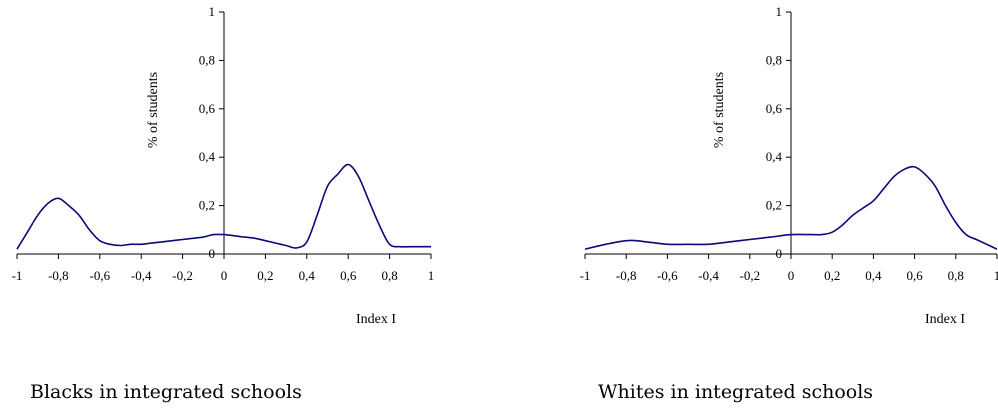 Image resolution: width=998 pixels, height=409 pixels. I want to click on chart-caption: Blacks in integrated schools, so click(166, 392).